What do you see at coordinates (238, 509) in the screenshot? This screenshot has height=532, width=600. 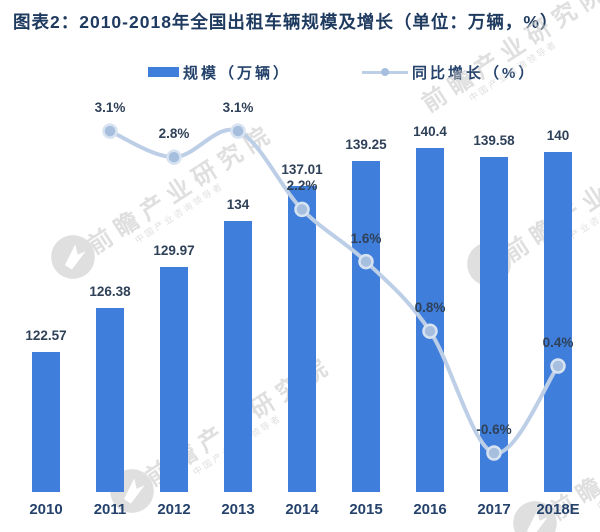 I see `x-axis-label: 2013` at bounding box center [238, 509].